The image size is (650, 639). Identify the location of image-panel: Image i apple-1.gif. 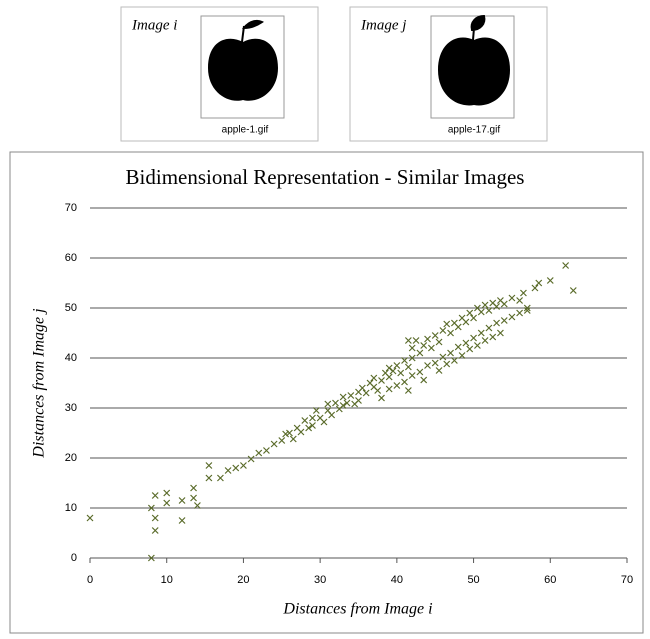
(219, 74).